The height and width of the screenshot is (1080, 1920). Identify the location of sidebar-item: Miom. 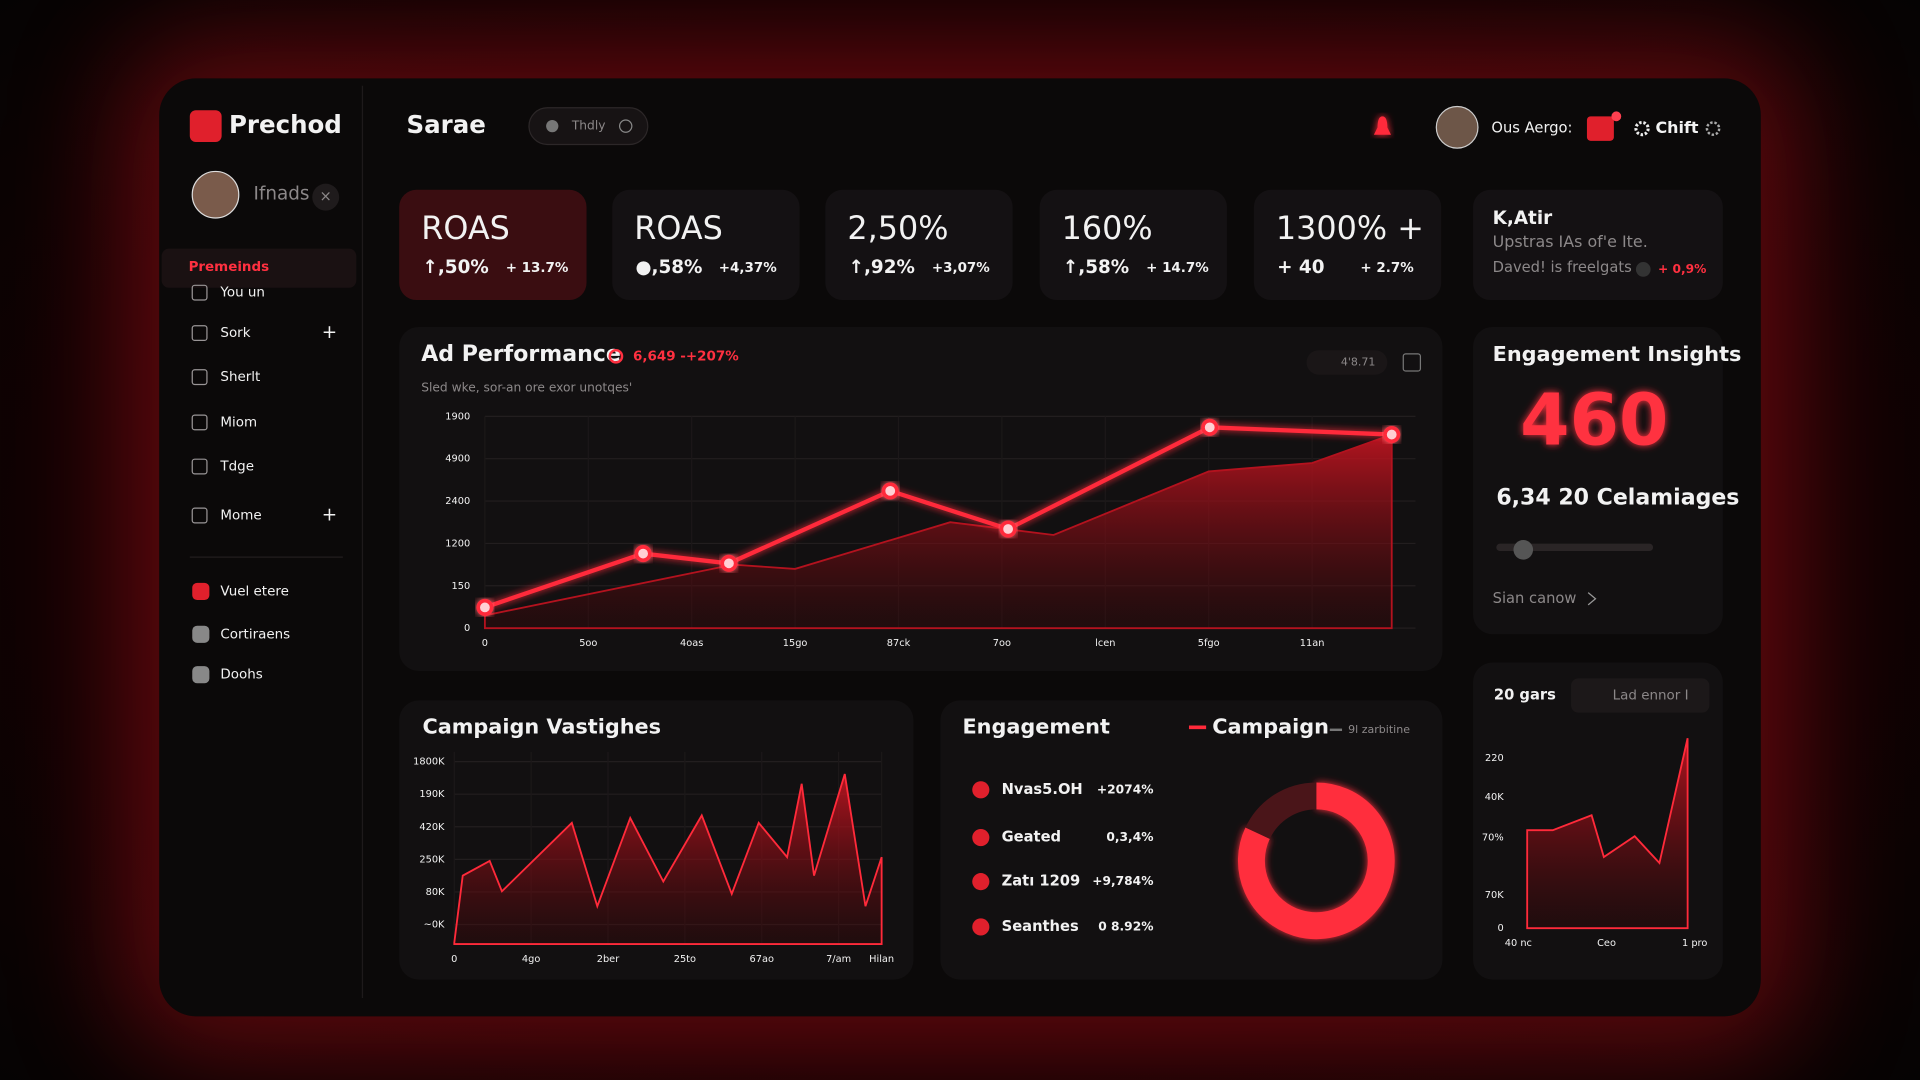
(238, 422).